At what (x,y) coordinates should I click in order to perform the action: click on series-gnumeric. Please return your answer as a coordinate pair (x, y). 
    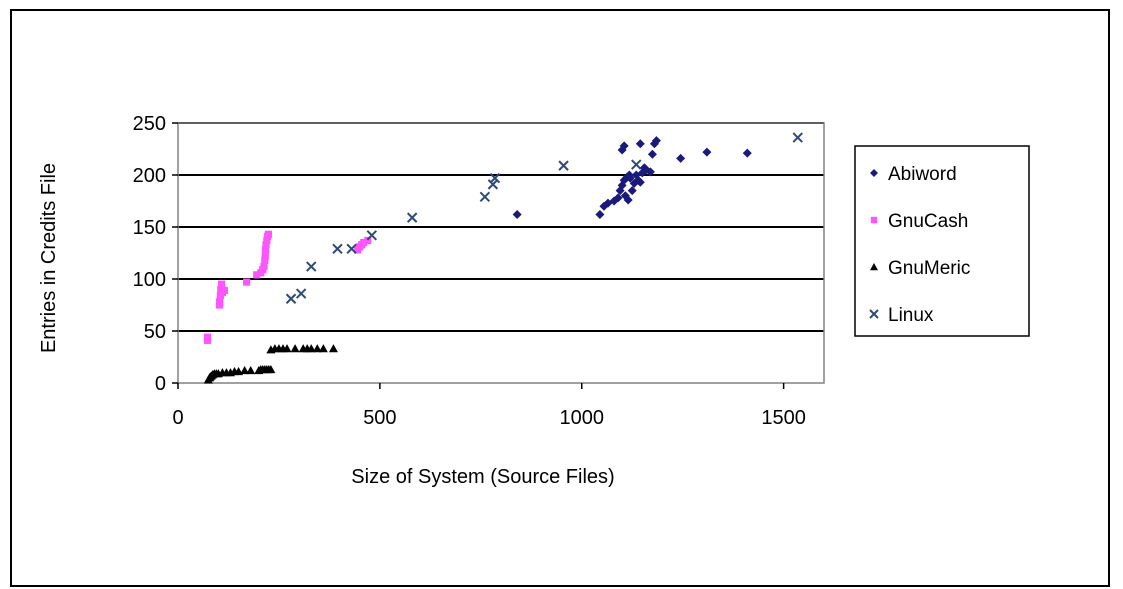
    Looking at the image, I should click on (270, 364).